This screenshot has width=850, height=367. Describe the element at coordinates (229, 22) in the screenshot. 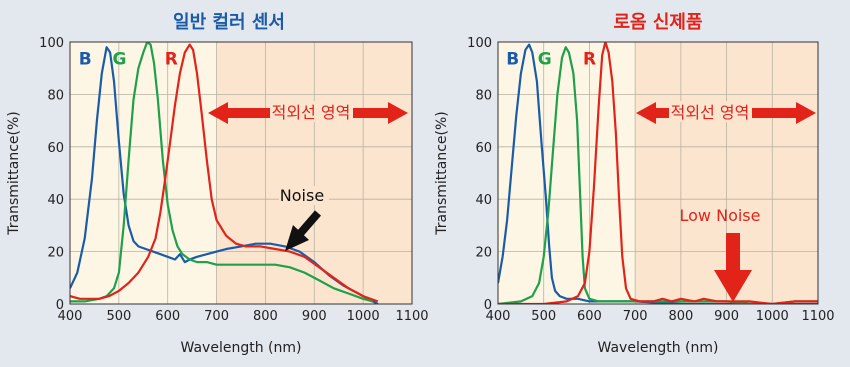

I see `chart-title: 일반 컬러 센서` at that location.